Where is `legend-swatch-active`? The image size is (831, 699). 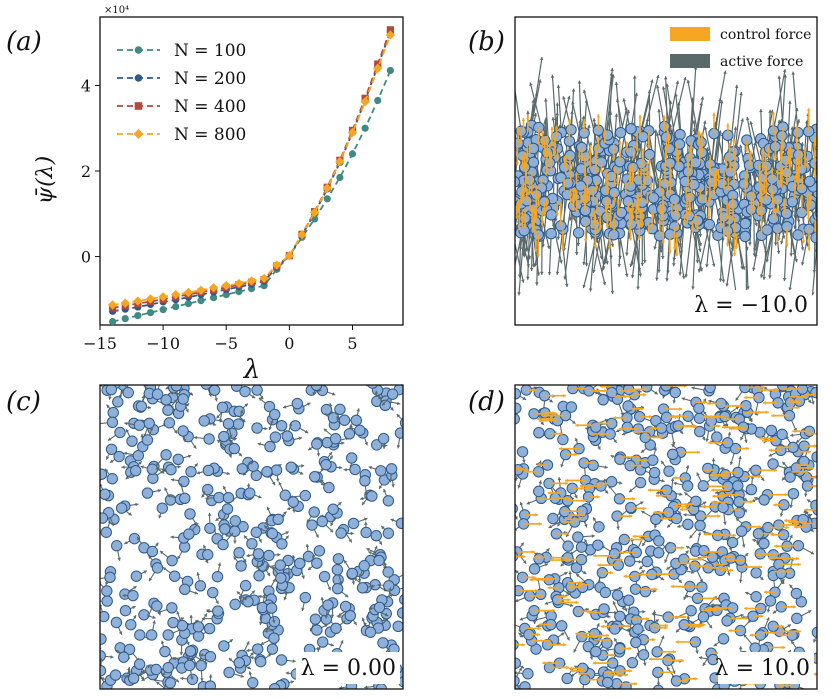 legend-swatch-active is located at coordinates (690, 61).